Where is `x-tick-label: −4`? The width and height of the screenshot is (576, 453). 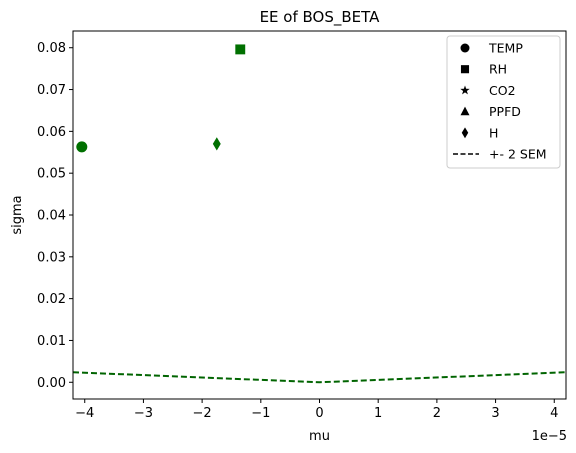 x-tick-label: −4 is located at coordinates (84, 413).